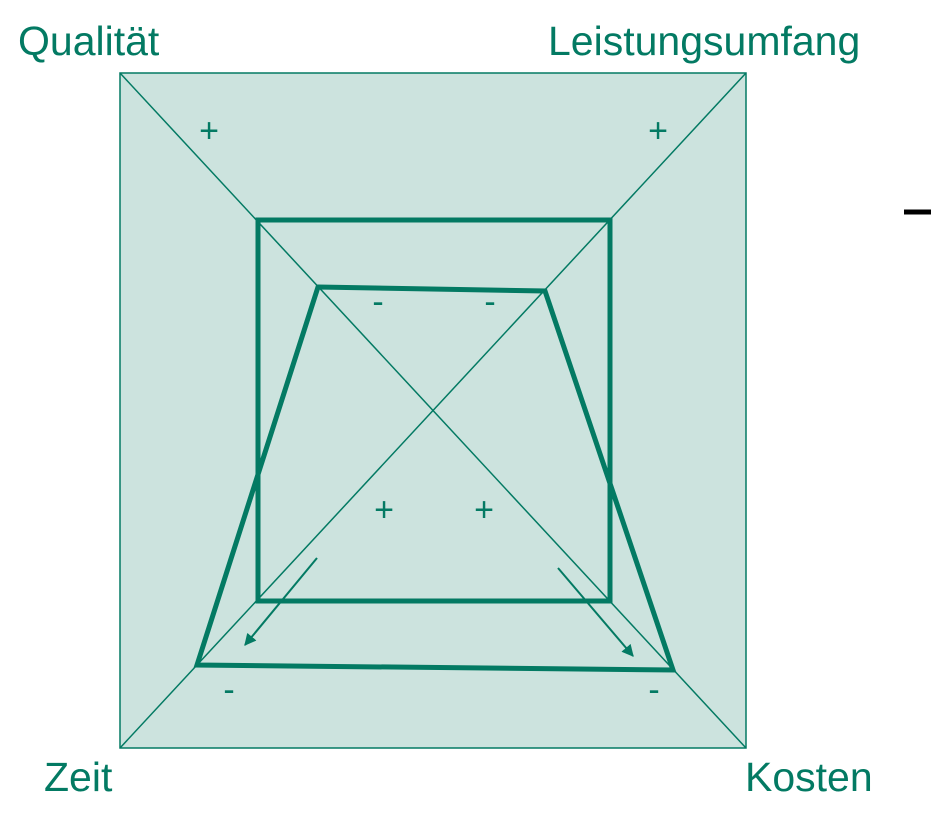  I want to click on label-zeit: Zeit, so click(78, 777).